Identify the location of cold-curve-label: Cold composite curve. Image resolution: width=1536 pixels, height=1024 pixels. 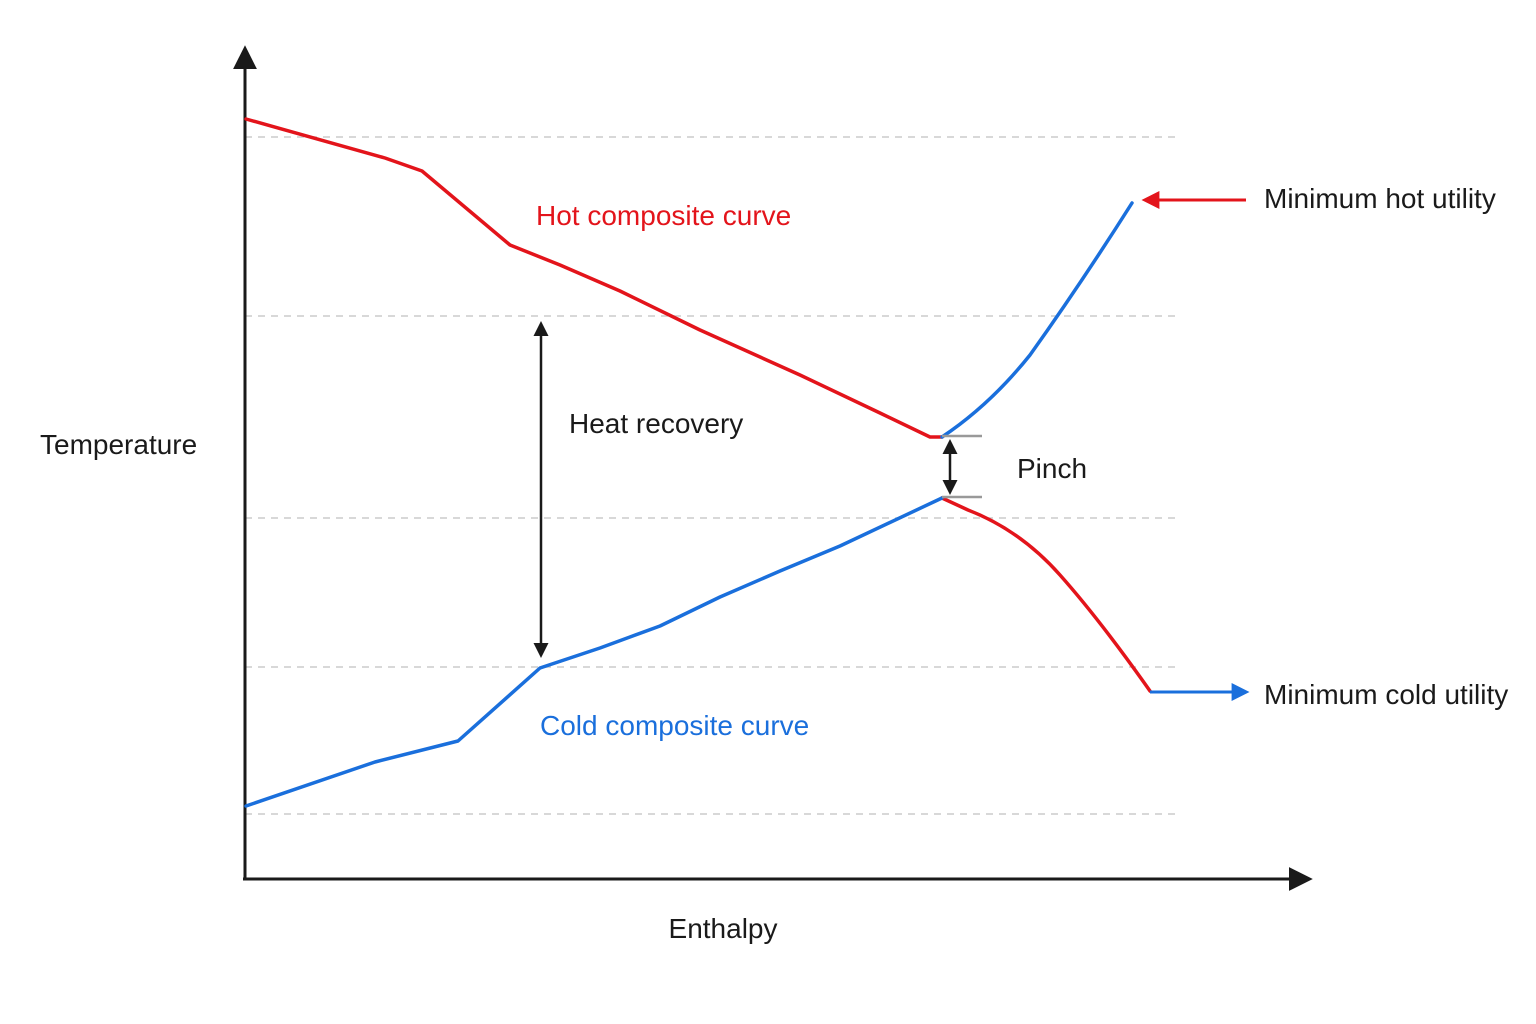
(674, 725).